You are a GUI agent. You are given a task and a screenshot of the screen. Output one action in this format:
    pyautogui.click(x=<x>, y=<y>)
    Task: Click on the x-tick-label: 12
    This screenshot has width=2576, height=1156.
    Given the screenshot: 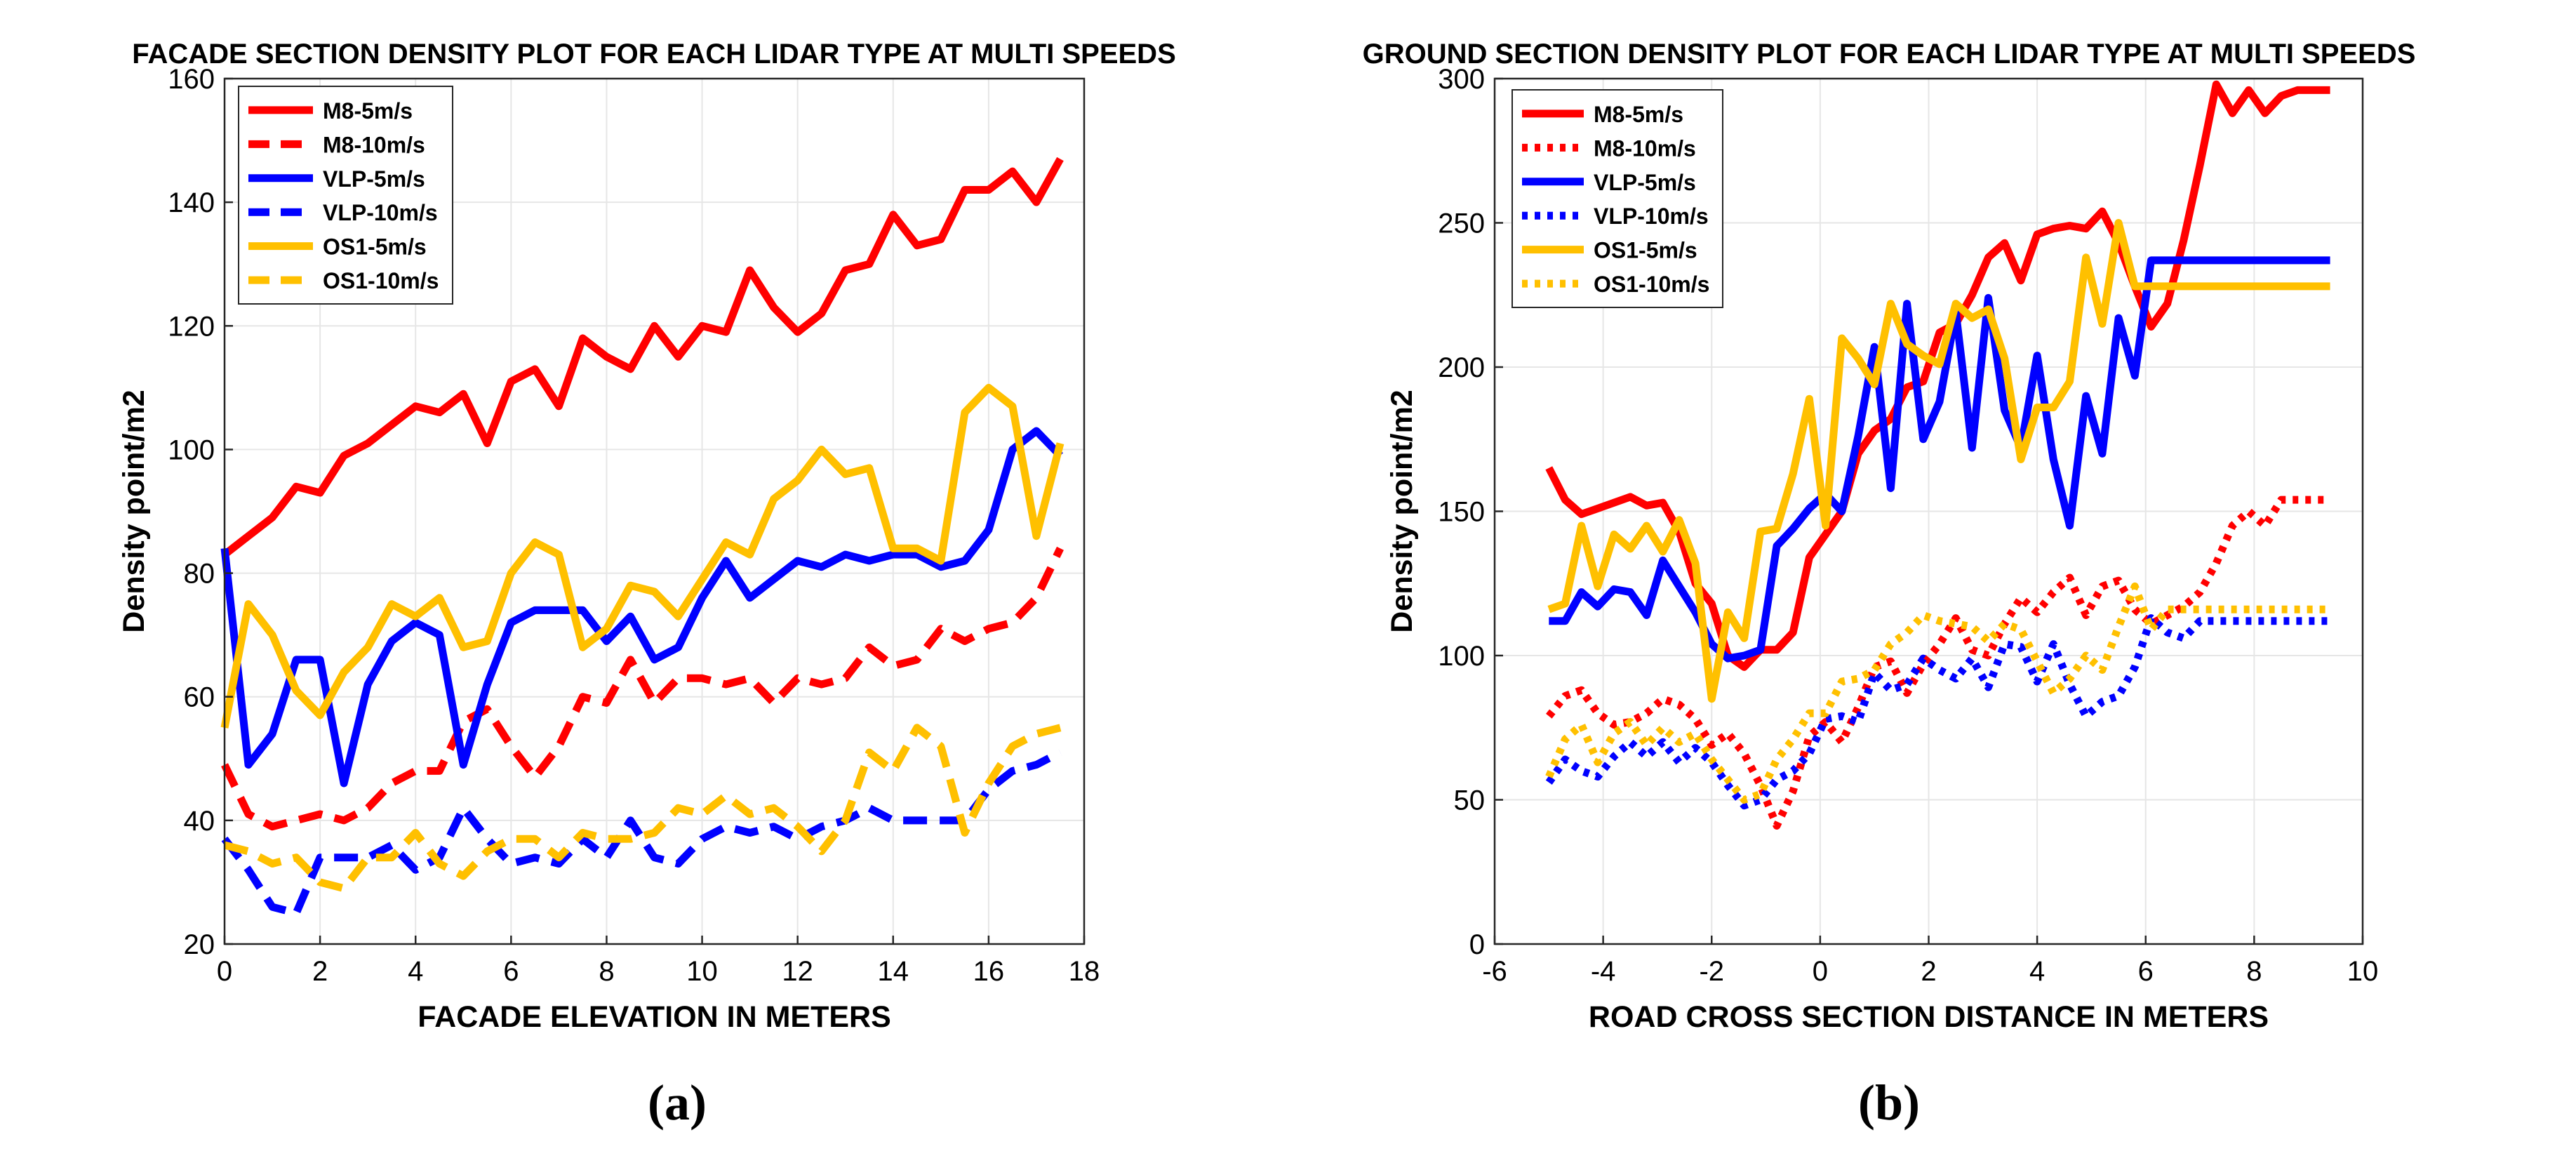 What is the action you would take?
    pyautogui.click(x=798, y=971)
    